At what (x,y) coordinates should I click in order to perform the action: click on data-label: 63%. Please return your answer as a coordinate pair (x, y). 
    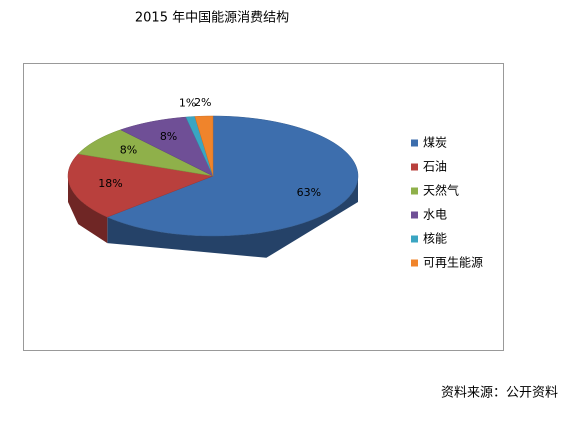
    Looking at the image, I should click on (309, 192).